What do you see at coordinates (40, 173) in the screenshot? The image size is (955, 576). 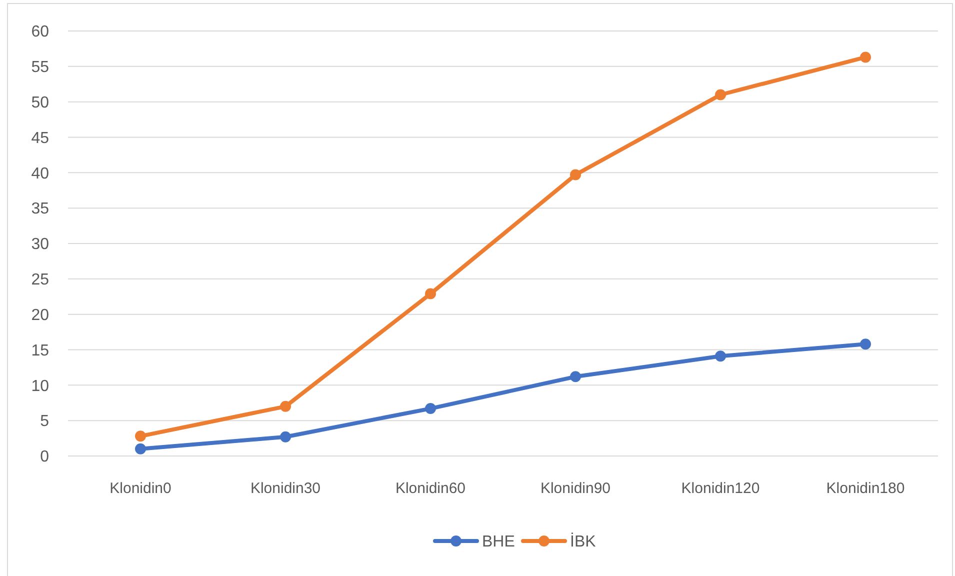 I see `y-tick-label: 40` at bounding box center [40, 173].